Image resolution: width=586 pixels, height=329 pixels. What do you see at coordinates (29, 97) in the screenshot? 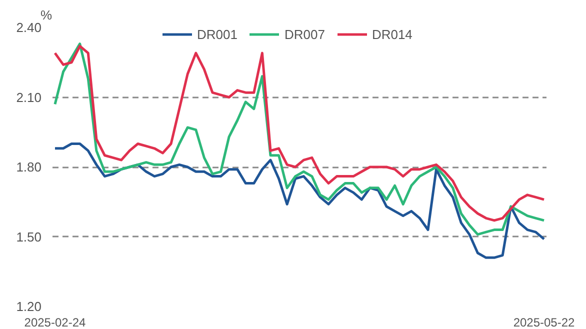
I see `y-tick-label: 2.10` at bounding box center [29, 97].